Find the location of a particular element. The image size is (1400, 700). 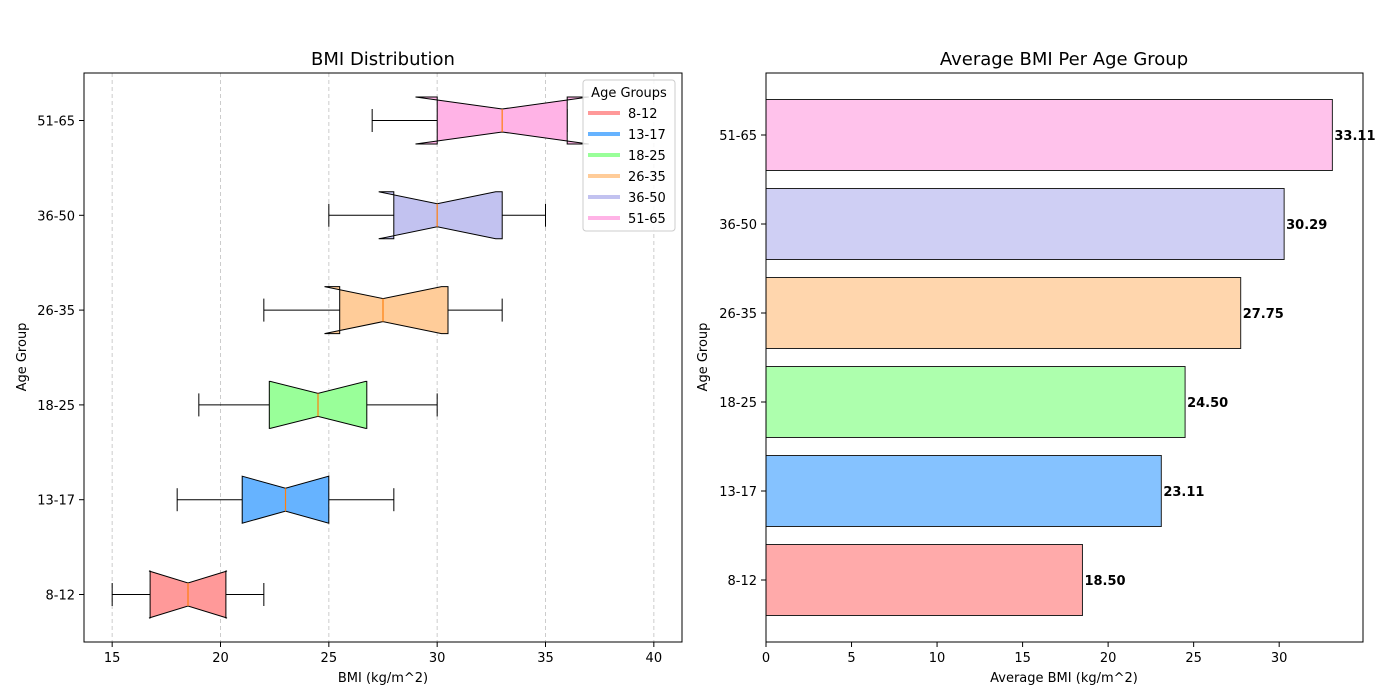

legend-title: Age Groups is located at coordinates (629, 93).